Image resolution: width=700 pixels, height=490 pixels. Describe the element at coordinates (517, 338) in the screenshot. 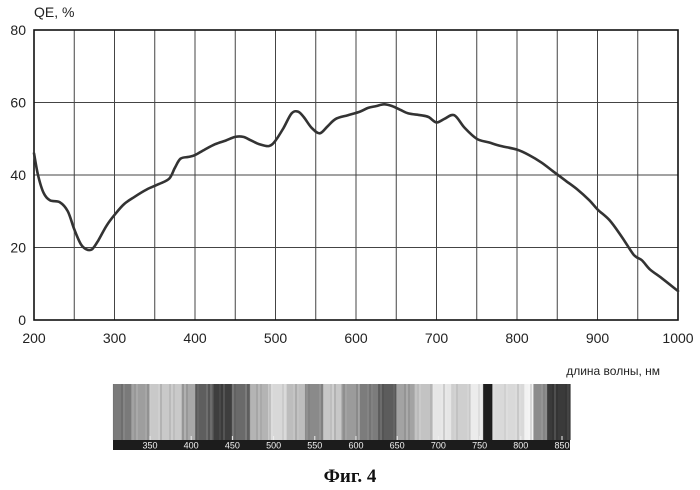

I see `x-tick-label: 800` at that location.